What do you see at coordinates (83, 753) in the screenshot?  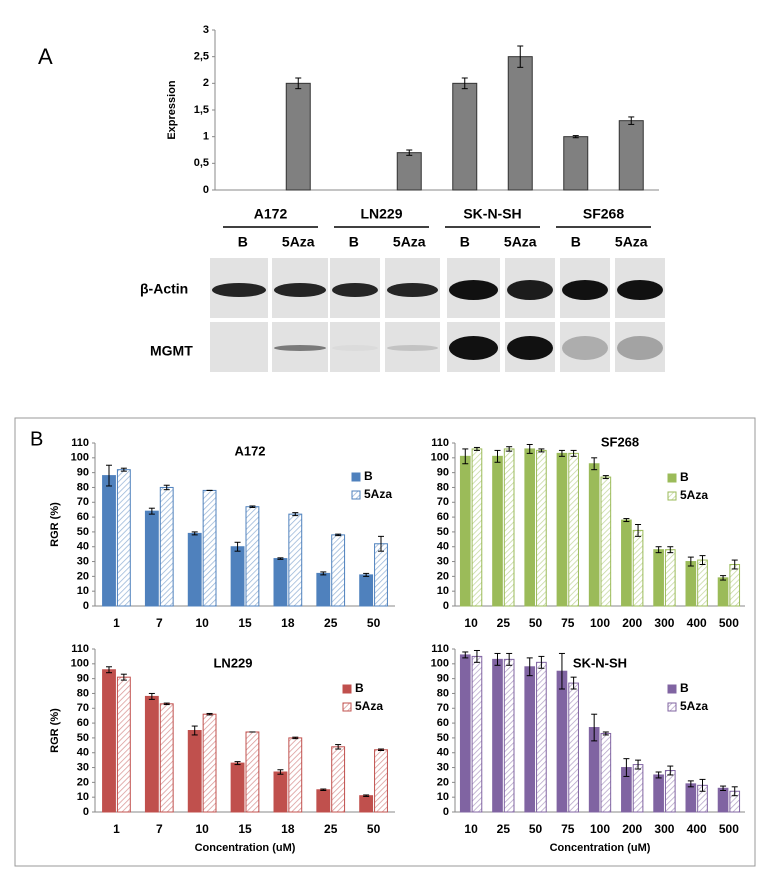 I see `y-tick-label: 40` at bounding box center [83, 753].